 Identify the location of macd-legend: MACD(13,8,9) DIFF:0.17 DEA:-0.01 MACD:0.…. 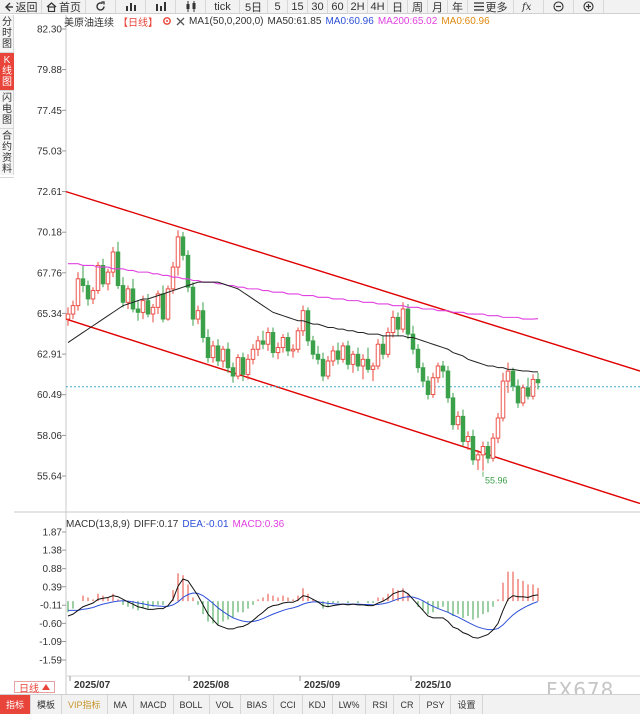
(175, 524).